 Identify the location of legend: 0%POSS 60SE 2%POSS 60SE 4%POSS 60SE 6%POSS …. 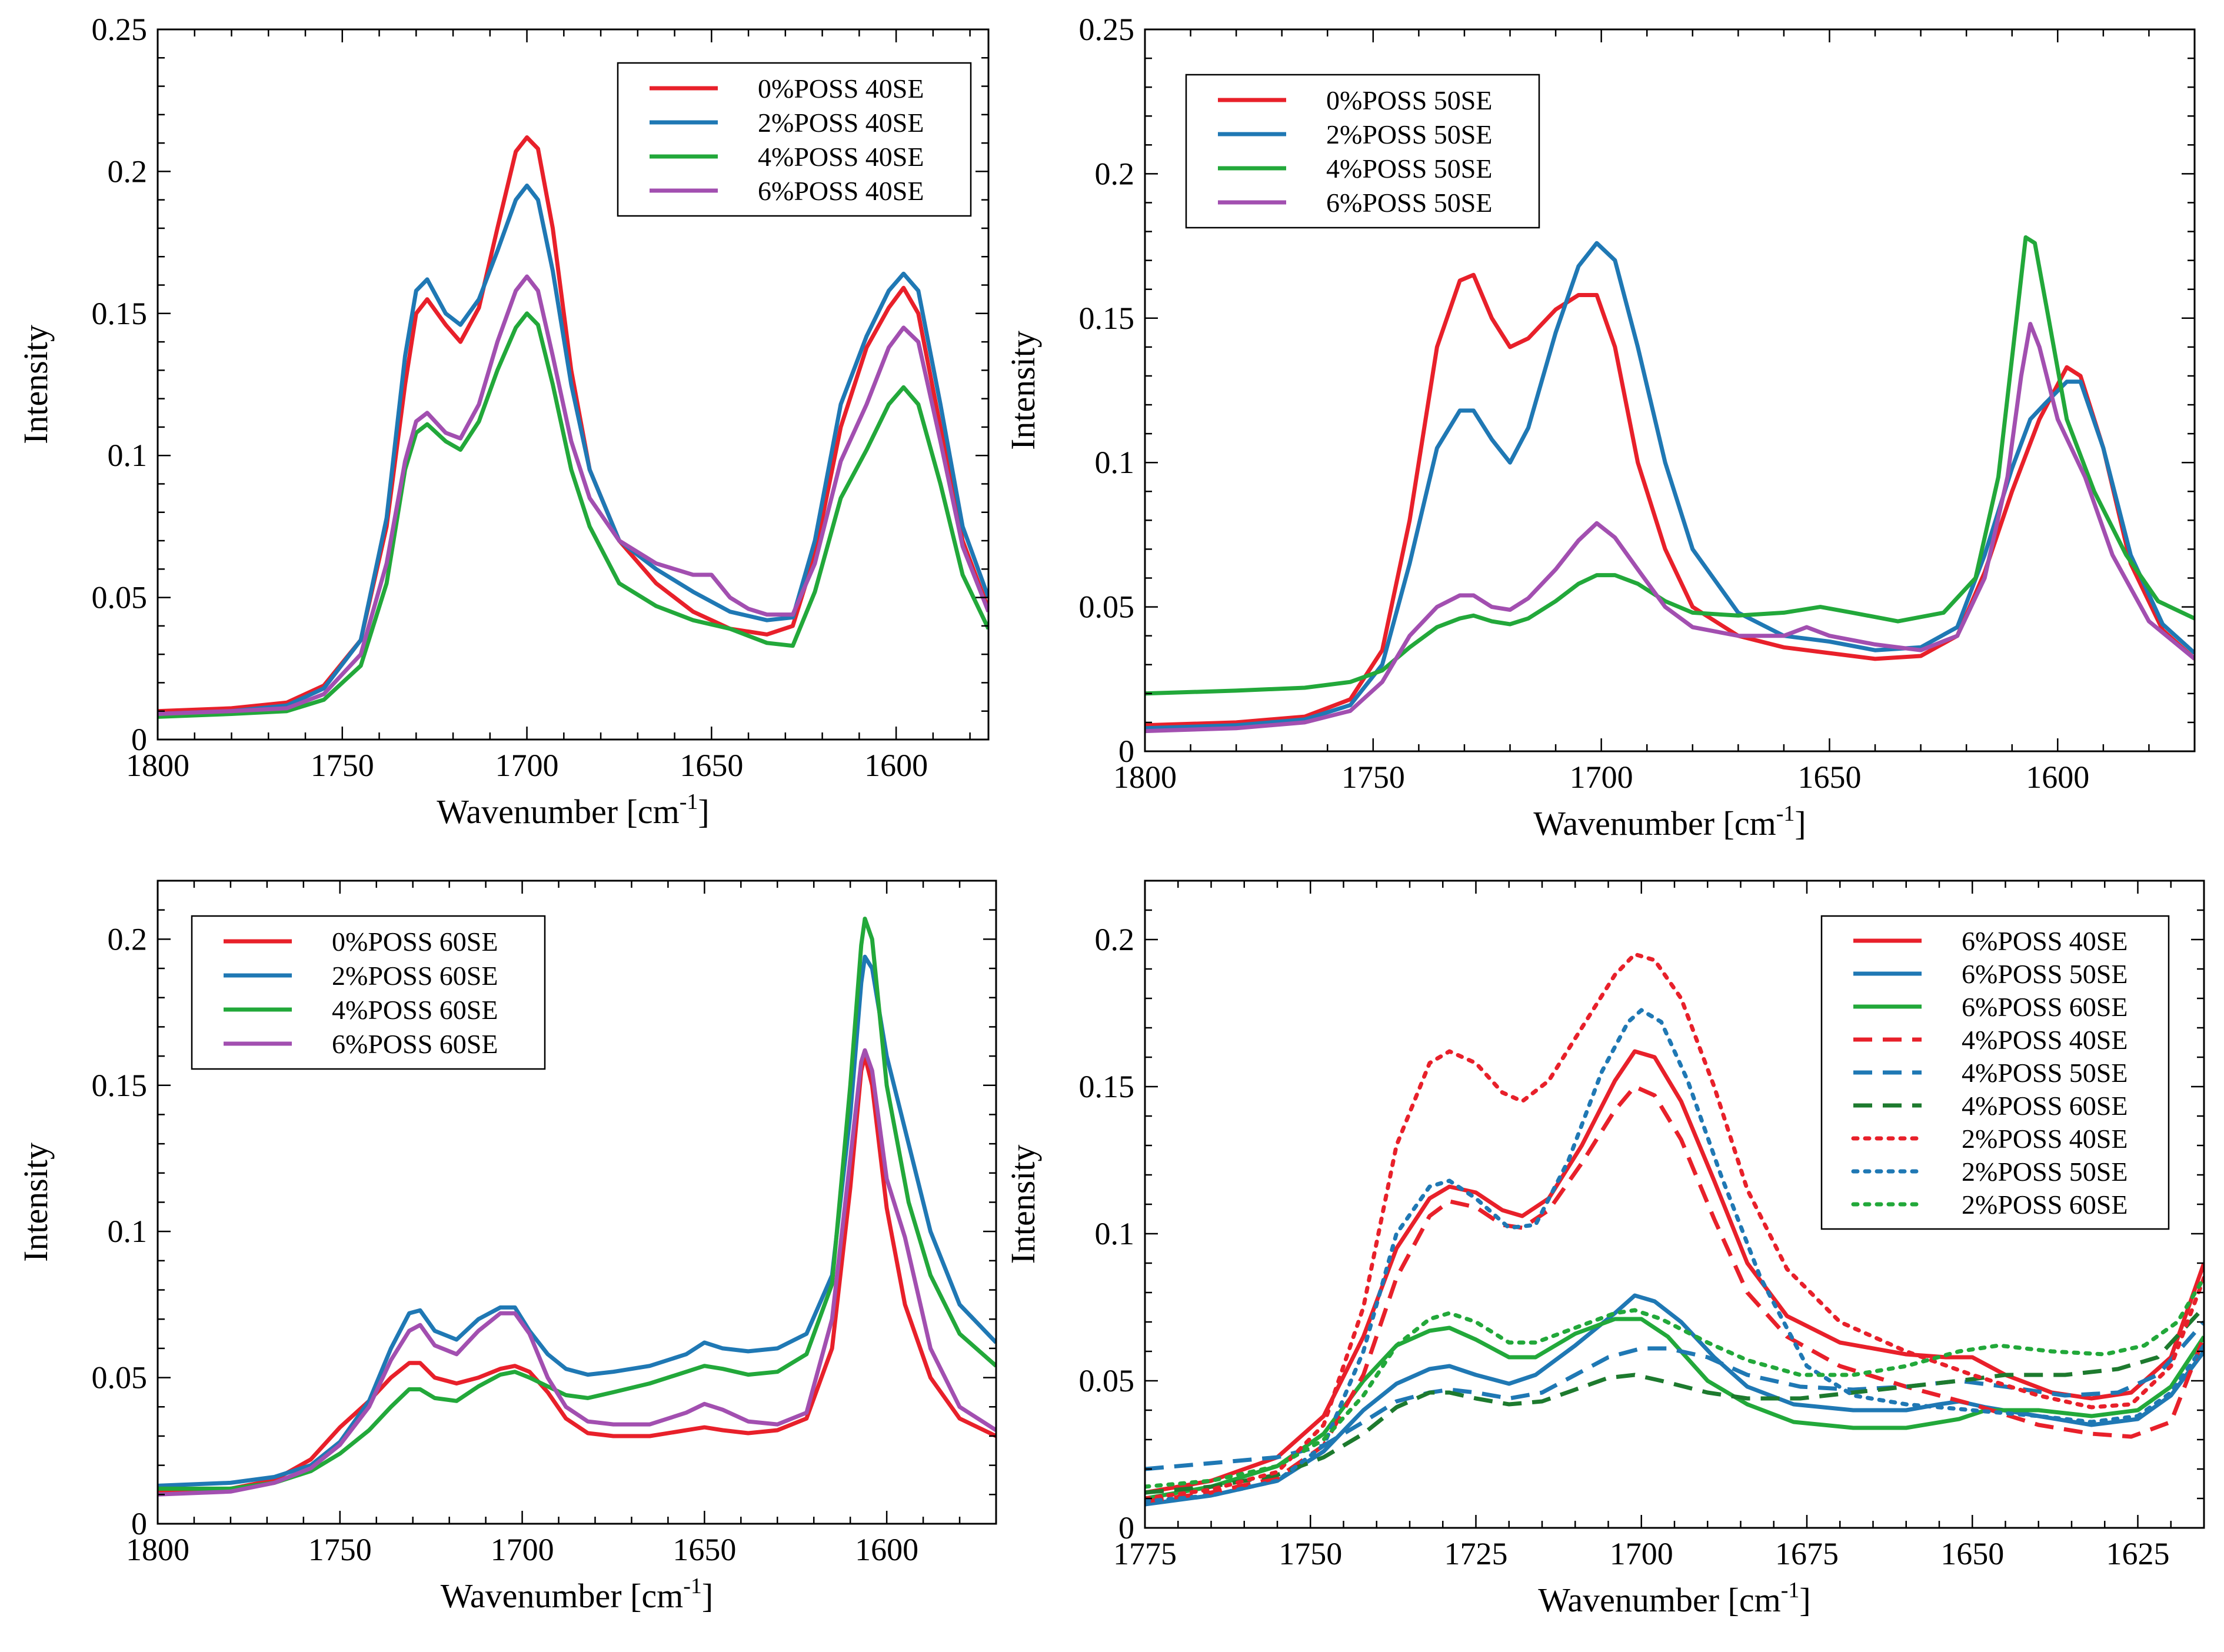
(368, 992).